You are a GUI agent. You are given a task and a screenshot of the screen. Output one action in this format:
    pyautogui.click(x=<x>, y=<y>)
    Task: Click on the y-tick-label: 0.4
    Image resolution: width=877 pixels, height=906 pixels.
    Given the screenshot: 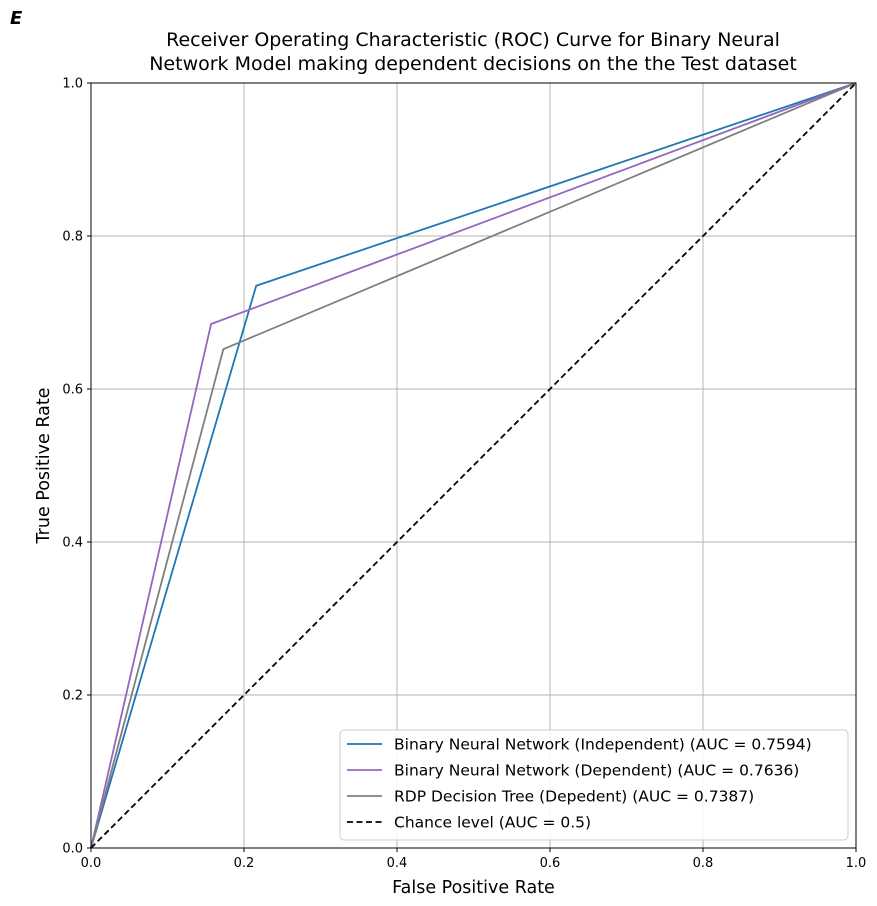 What is the action you would take?
    pyautogui.click(x=72, y=543)
    